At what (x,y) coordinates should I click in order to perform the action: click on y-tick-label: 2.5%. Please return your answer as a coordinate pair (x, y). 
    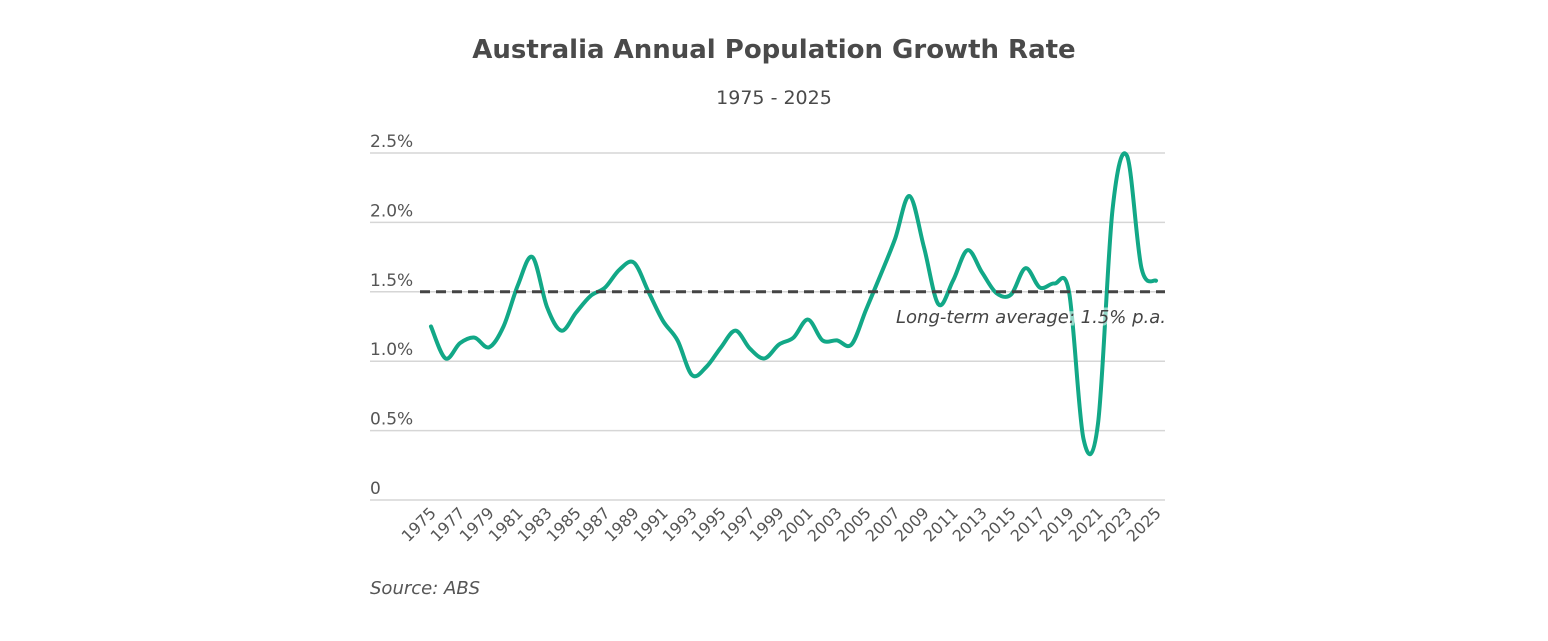
    Looking at the image, I should click on (391, 142).